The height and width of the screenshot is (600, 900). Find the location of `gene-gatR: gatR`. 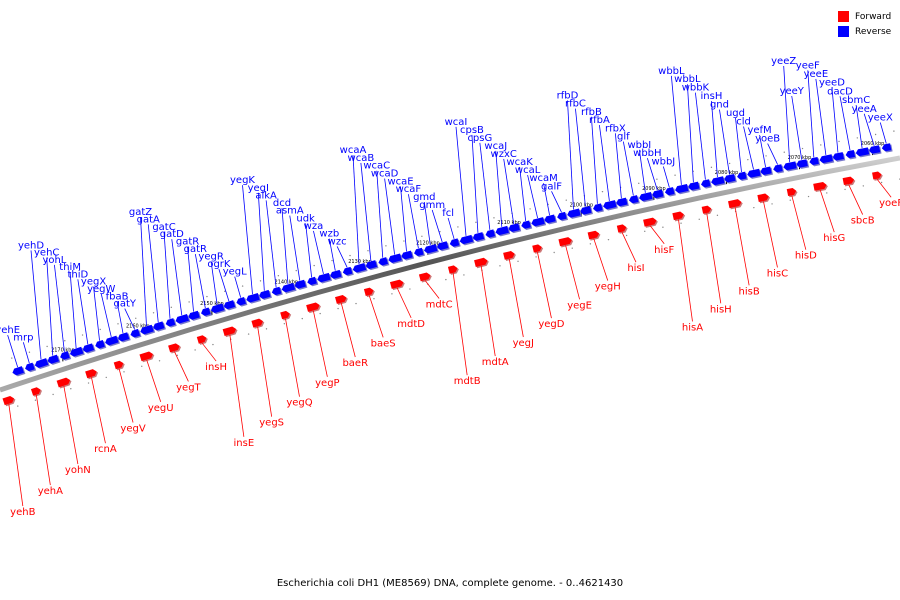

gene-gatR: gatR is located at coordinates (189, 279).